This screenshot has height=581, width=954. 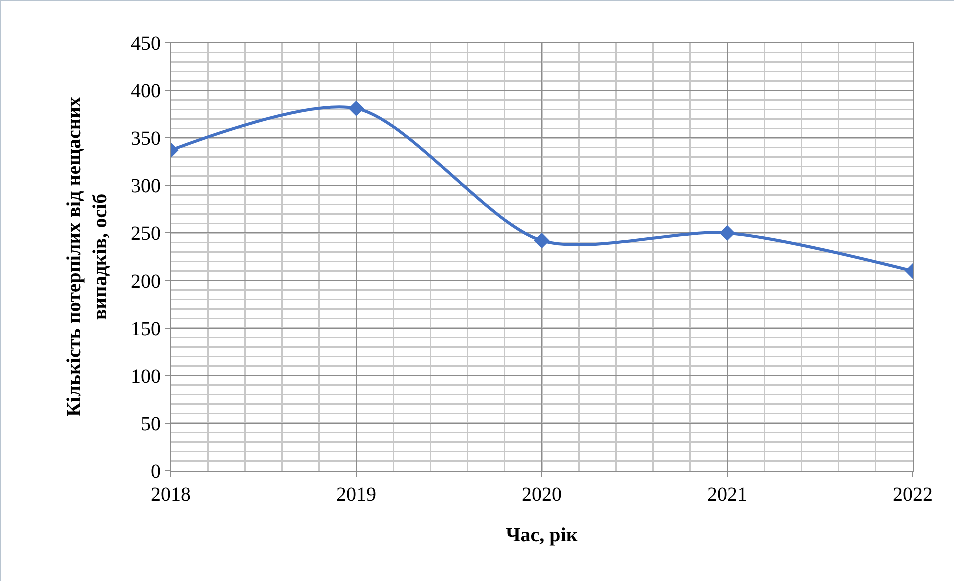 I want to click on y-axis-title: Кількість потерпілих від нещасних випадків, осіб, so click(x=88, y=257).